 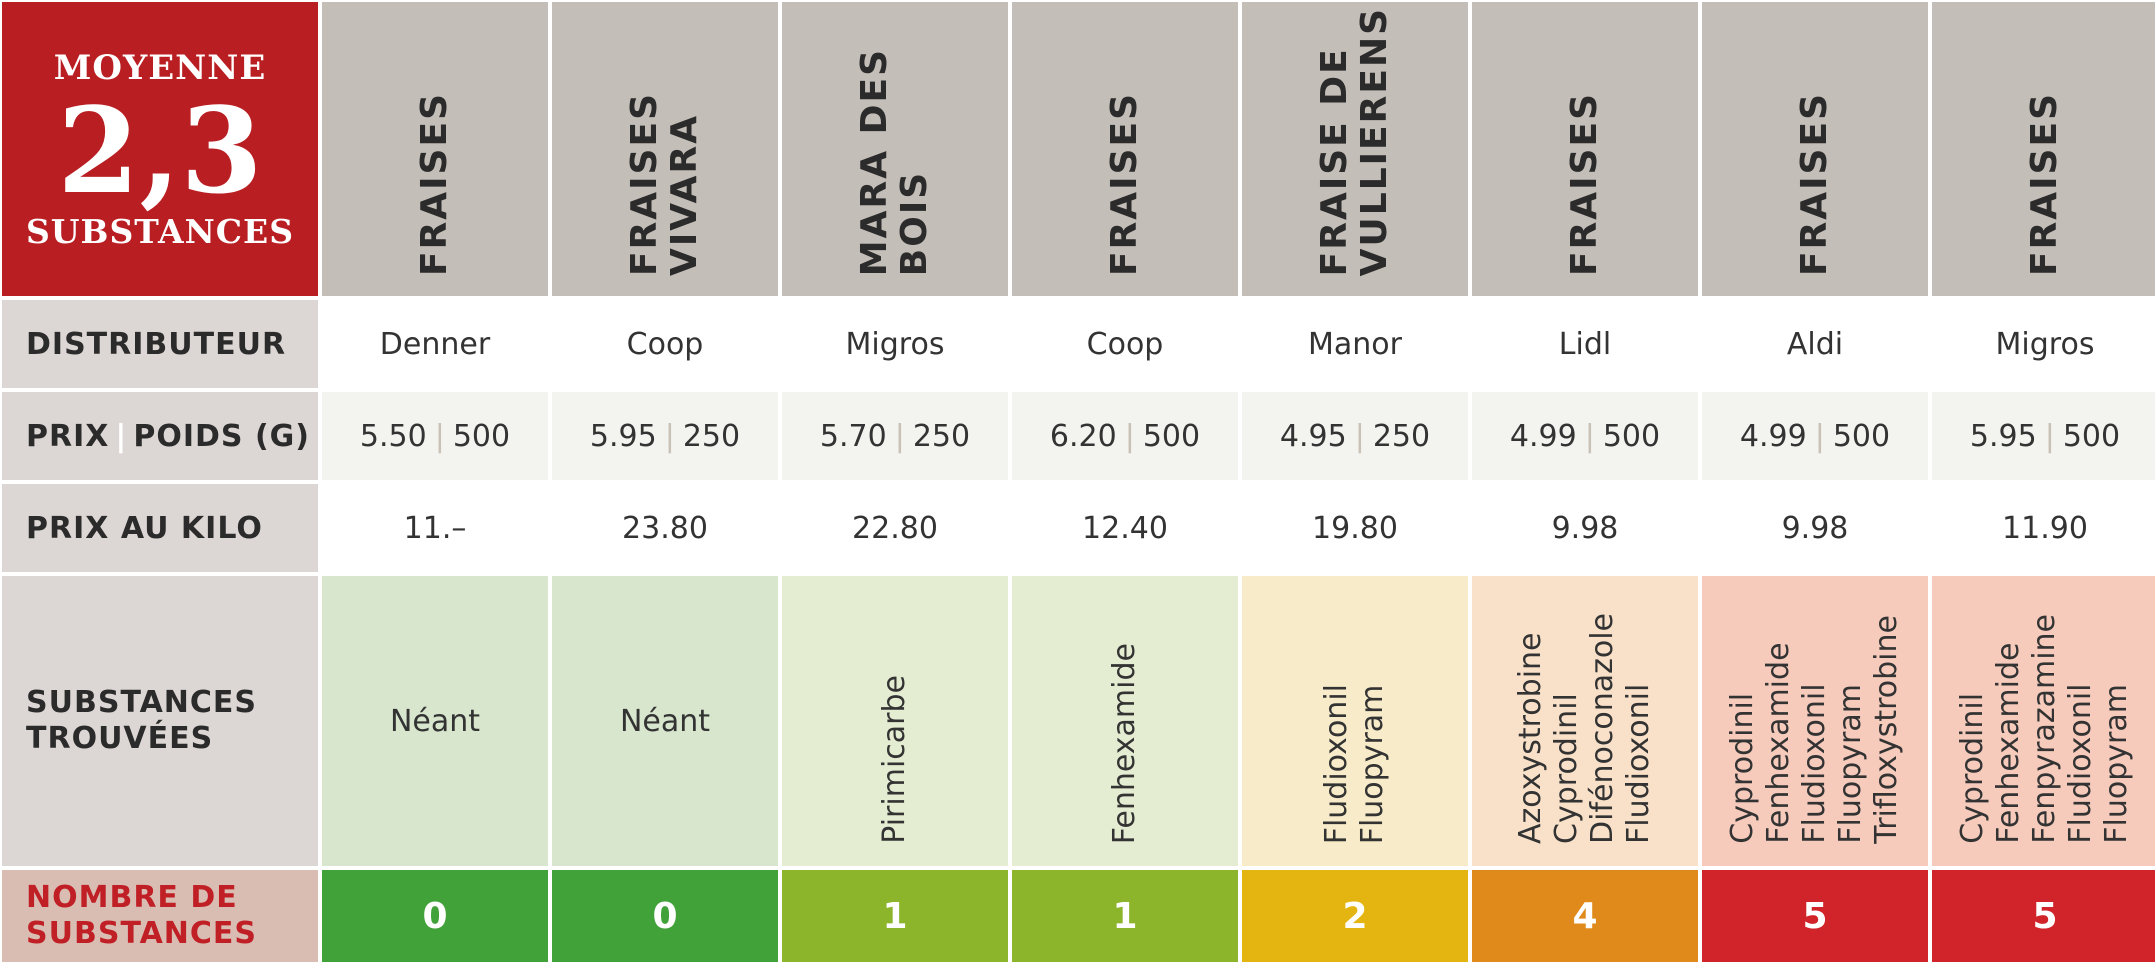 I want to click on product-name-line: FRAISE DE, so click(x=1334, y=161).